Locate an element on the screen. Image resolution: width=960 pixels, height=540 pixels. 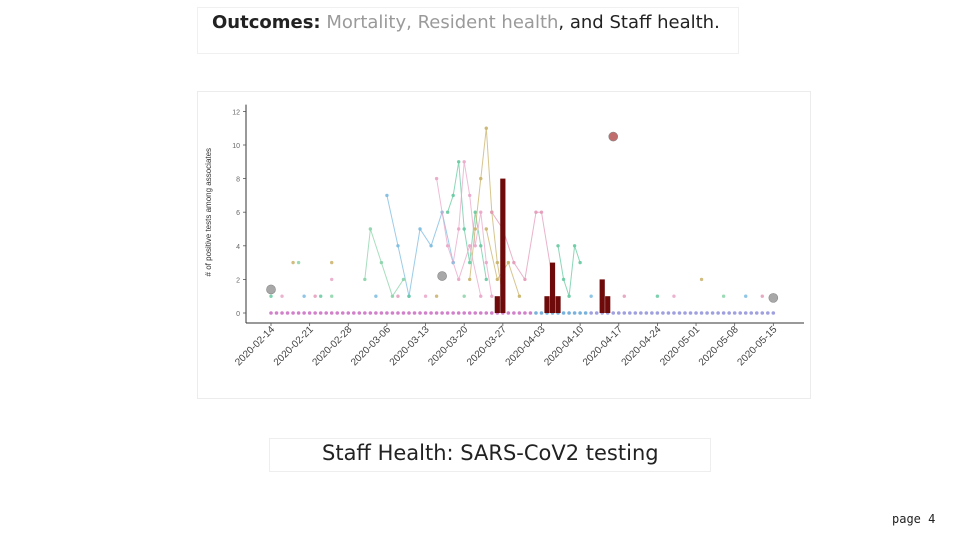
x-tick-label: 2020-03-20 is located at coordinates (448, 346).